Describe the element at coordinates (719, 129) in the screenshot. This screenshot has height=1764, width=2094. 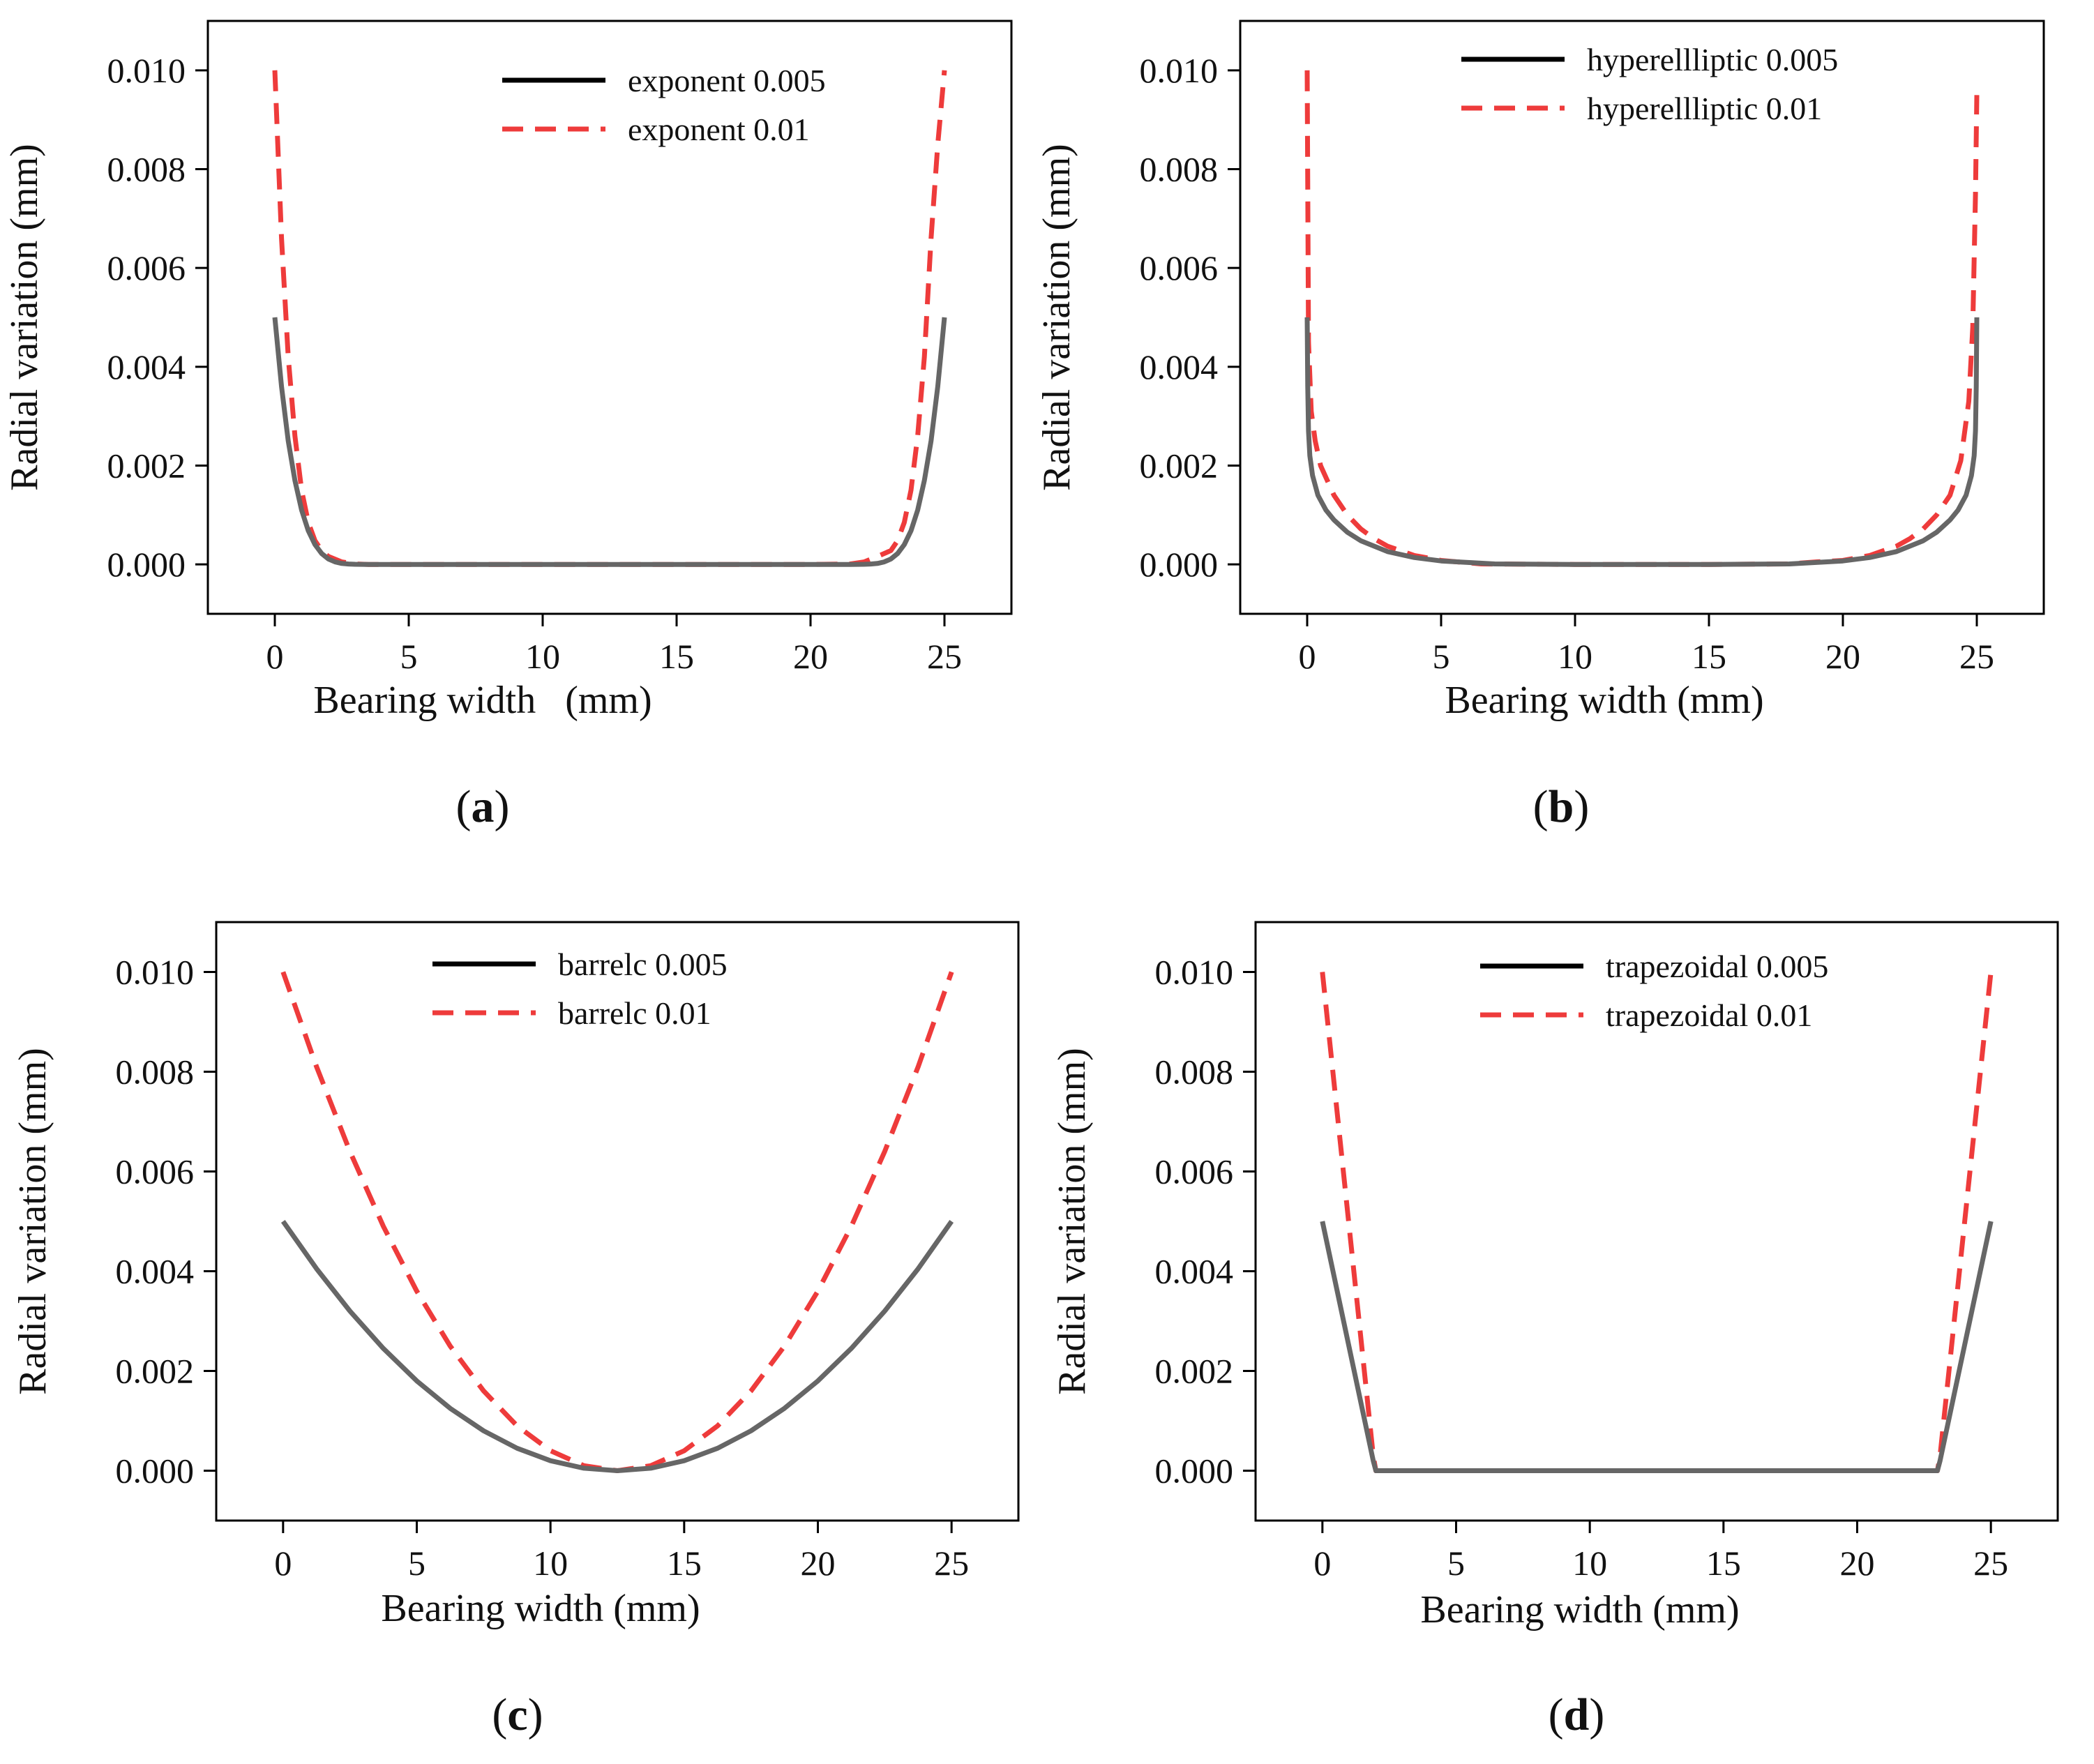
I see `legend-label: exponent 0.01` at that location.